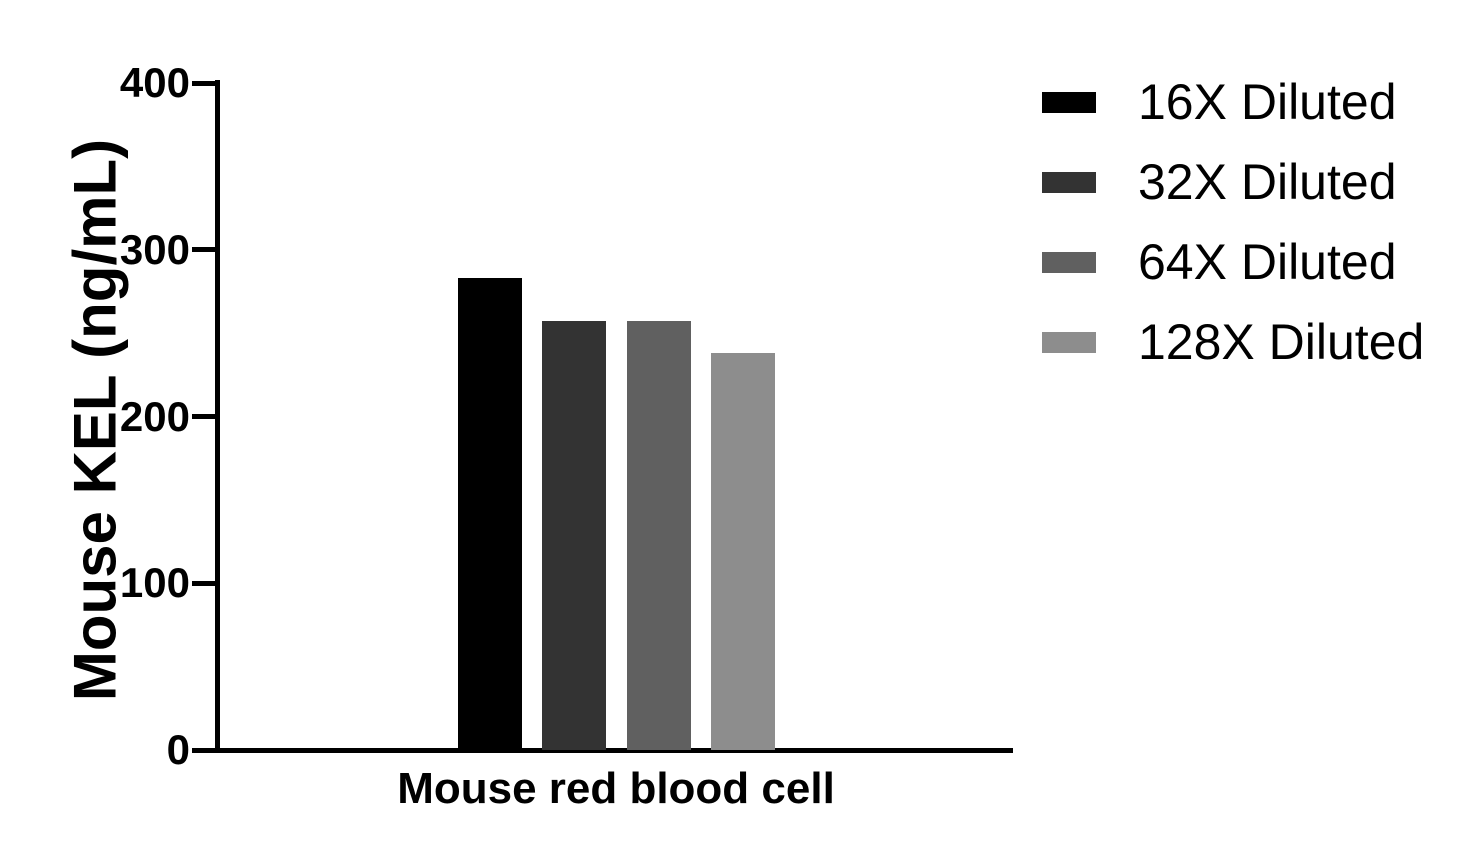 Image resolution: width=1457 pixels, height=867 pixels. I want to click on y-tick-label: 100, so click(154, 583).